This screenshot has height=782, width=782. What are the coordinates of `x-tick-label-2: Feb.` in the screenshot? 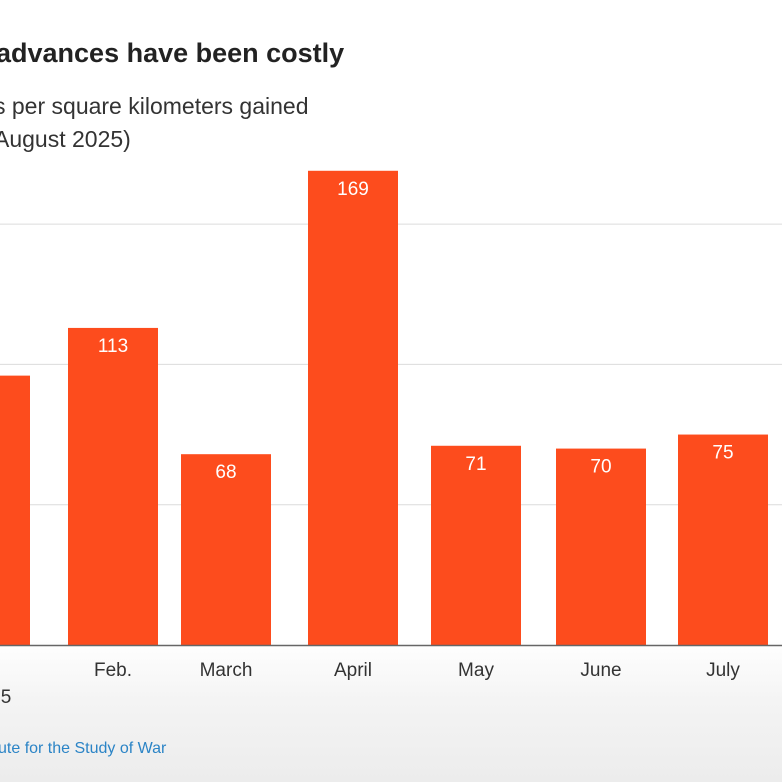 It's located at (113, 670).